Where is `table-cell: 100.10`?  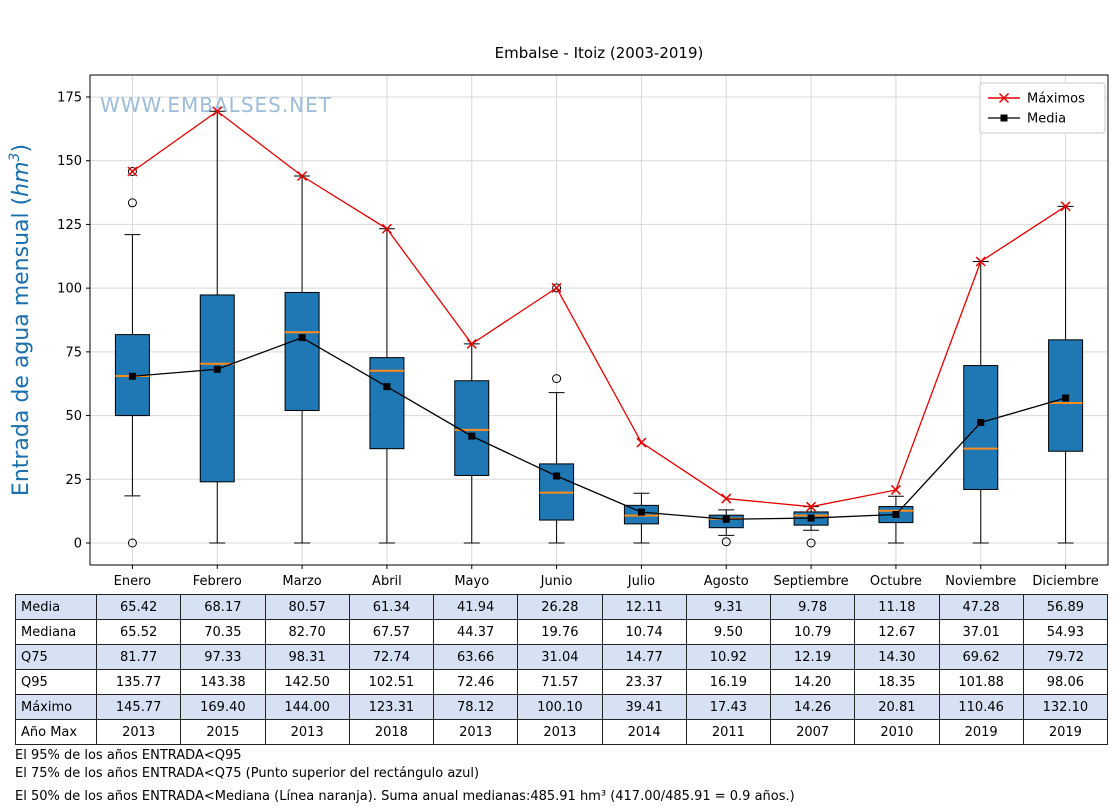 table-cell: 100.10 is located at coordinates (560, 707).